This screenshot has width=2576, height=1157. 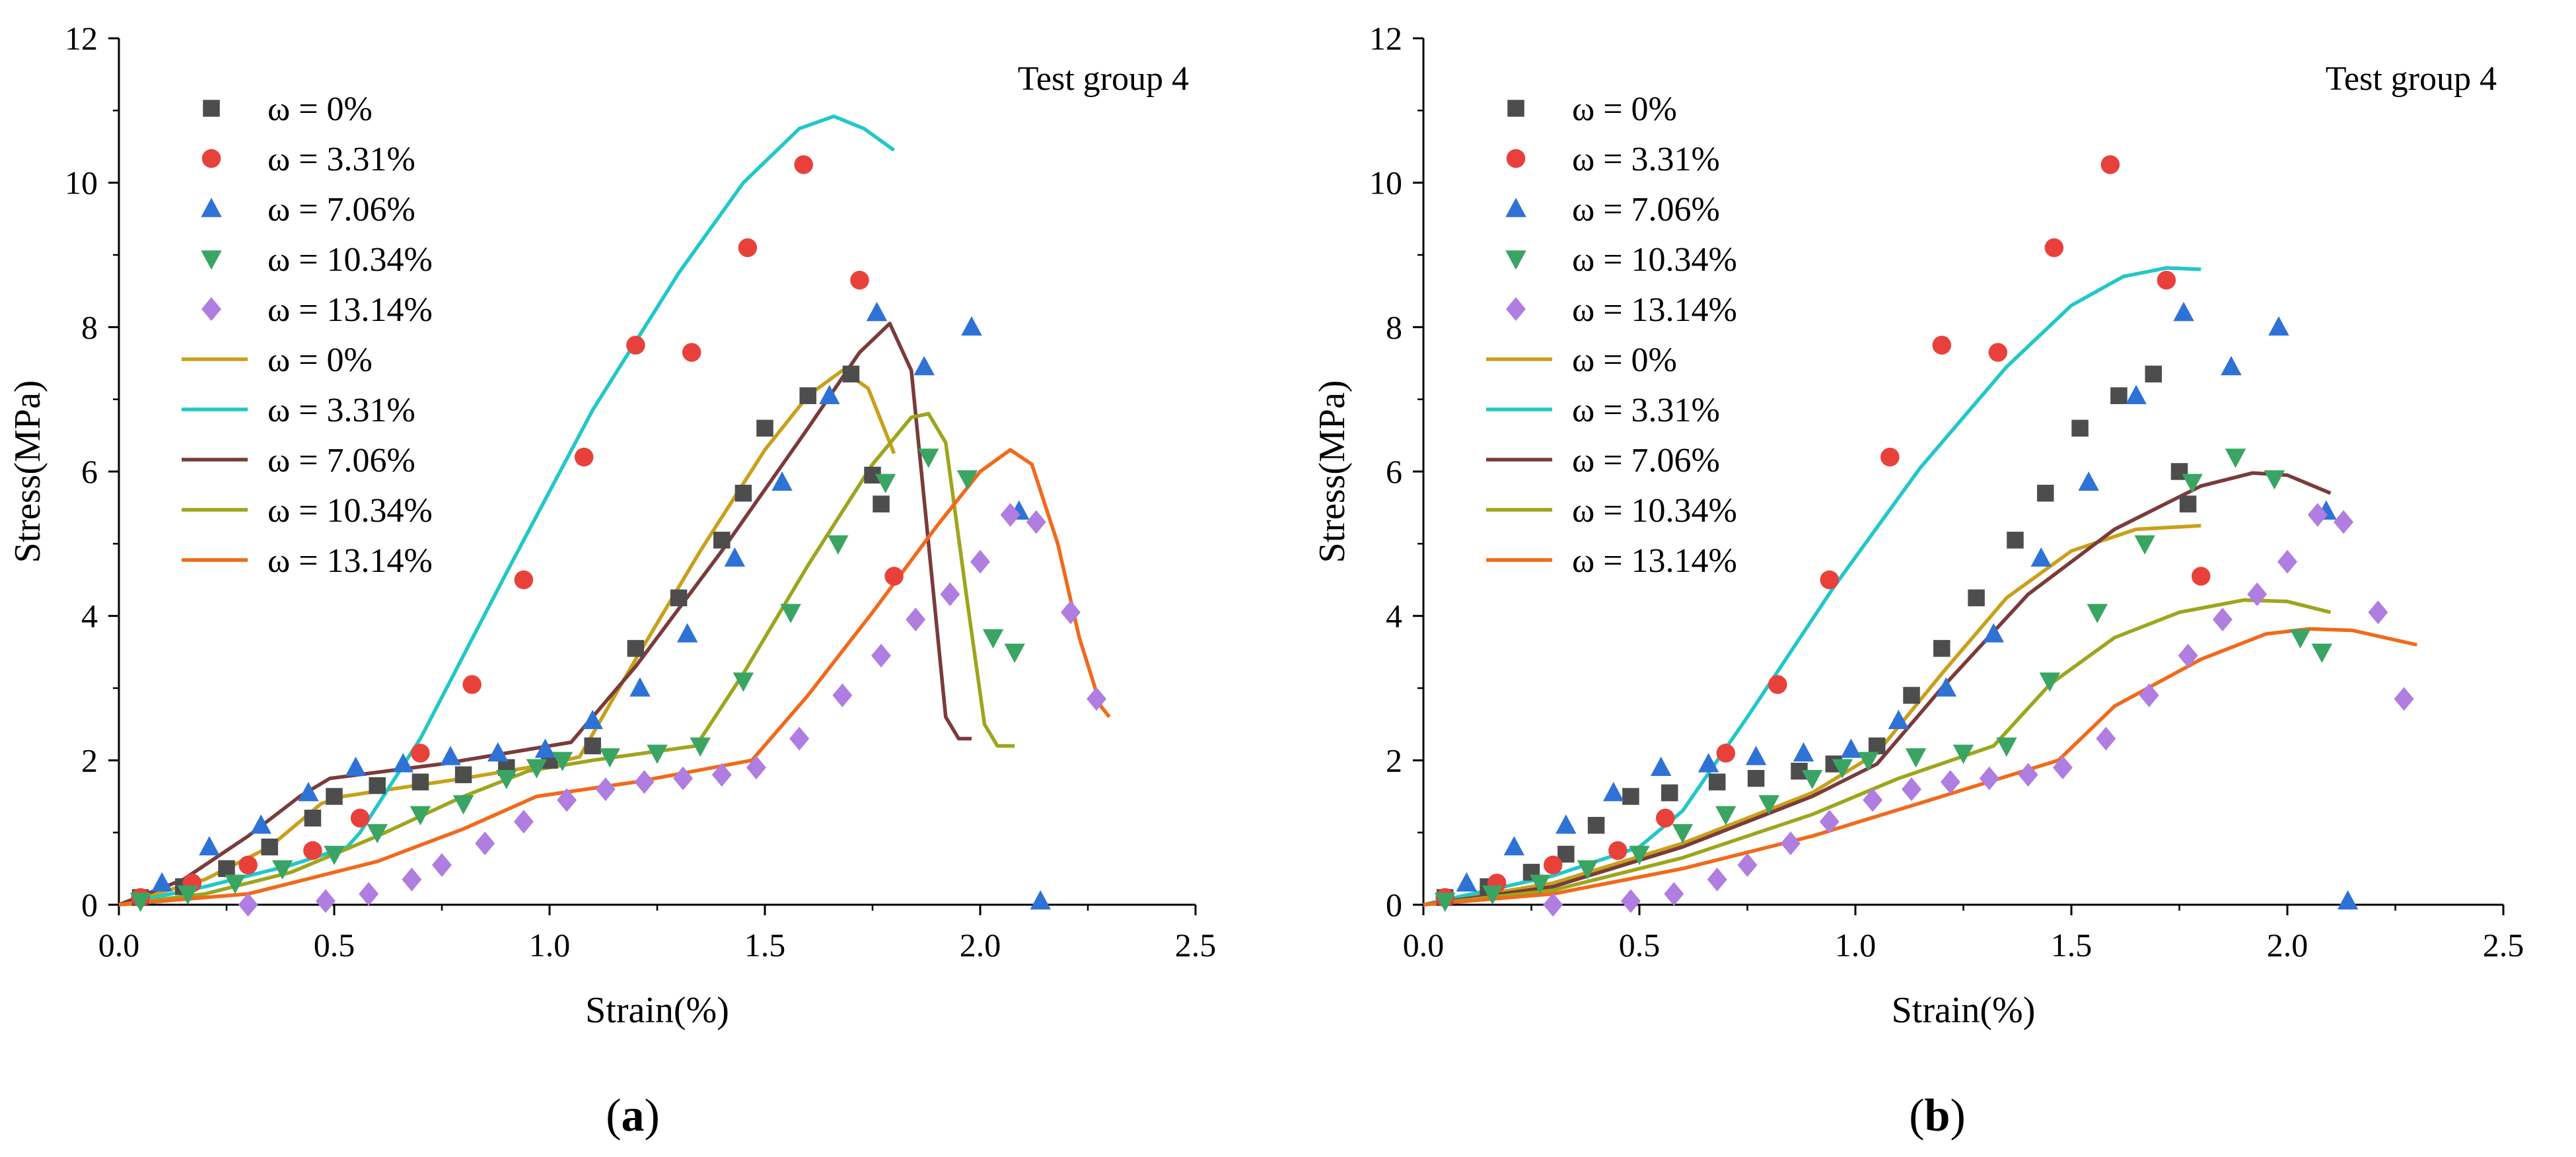 What do you see at coordinates (81, 182) in the screenshot?
I see `y-tick-label: 10` at bounding box center [81, 182].